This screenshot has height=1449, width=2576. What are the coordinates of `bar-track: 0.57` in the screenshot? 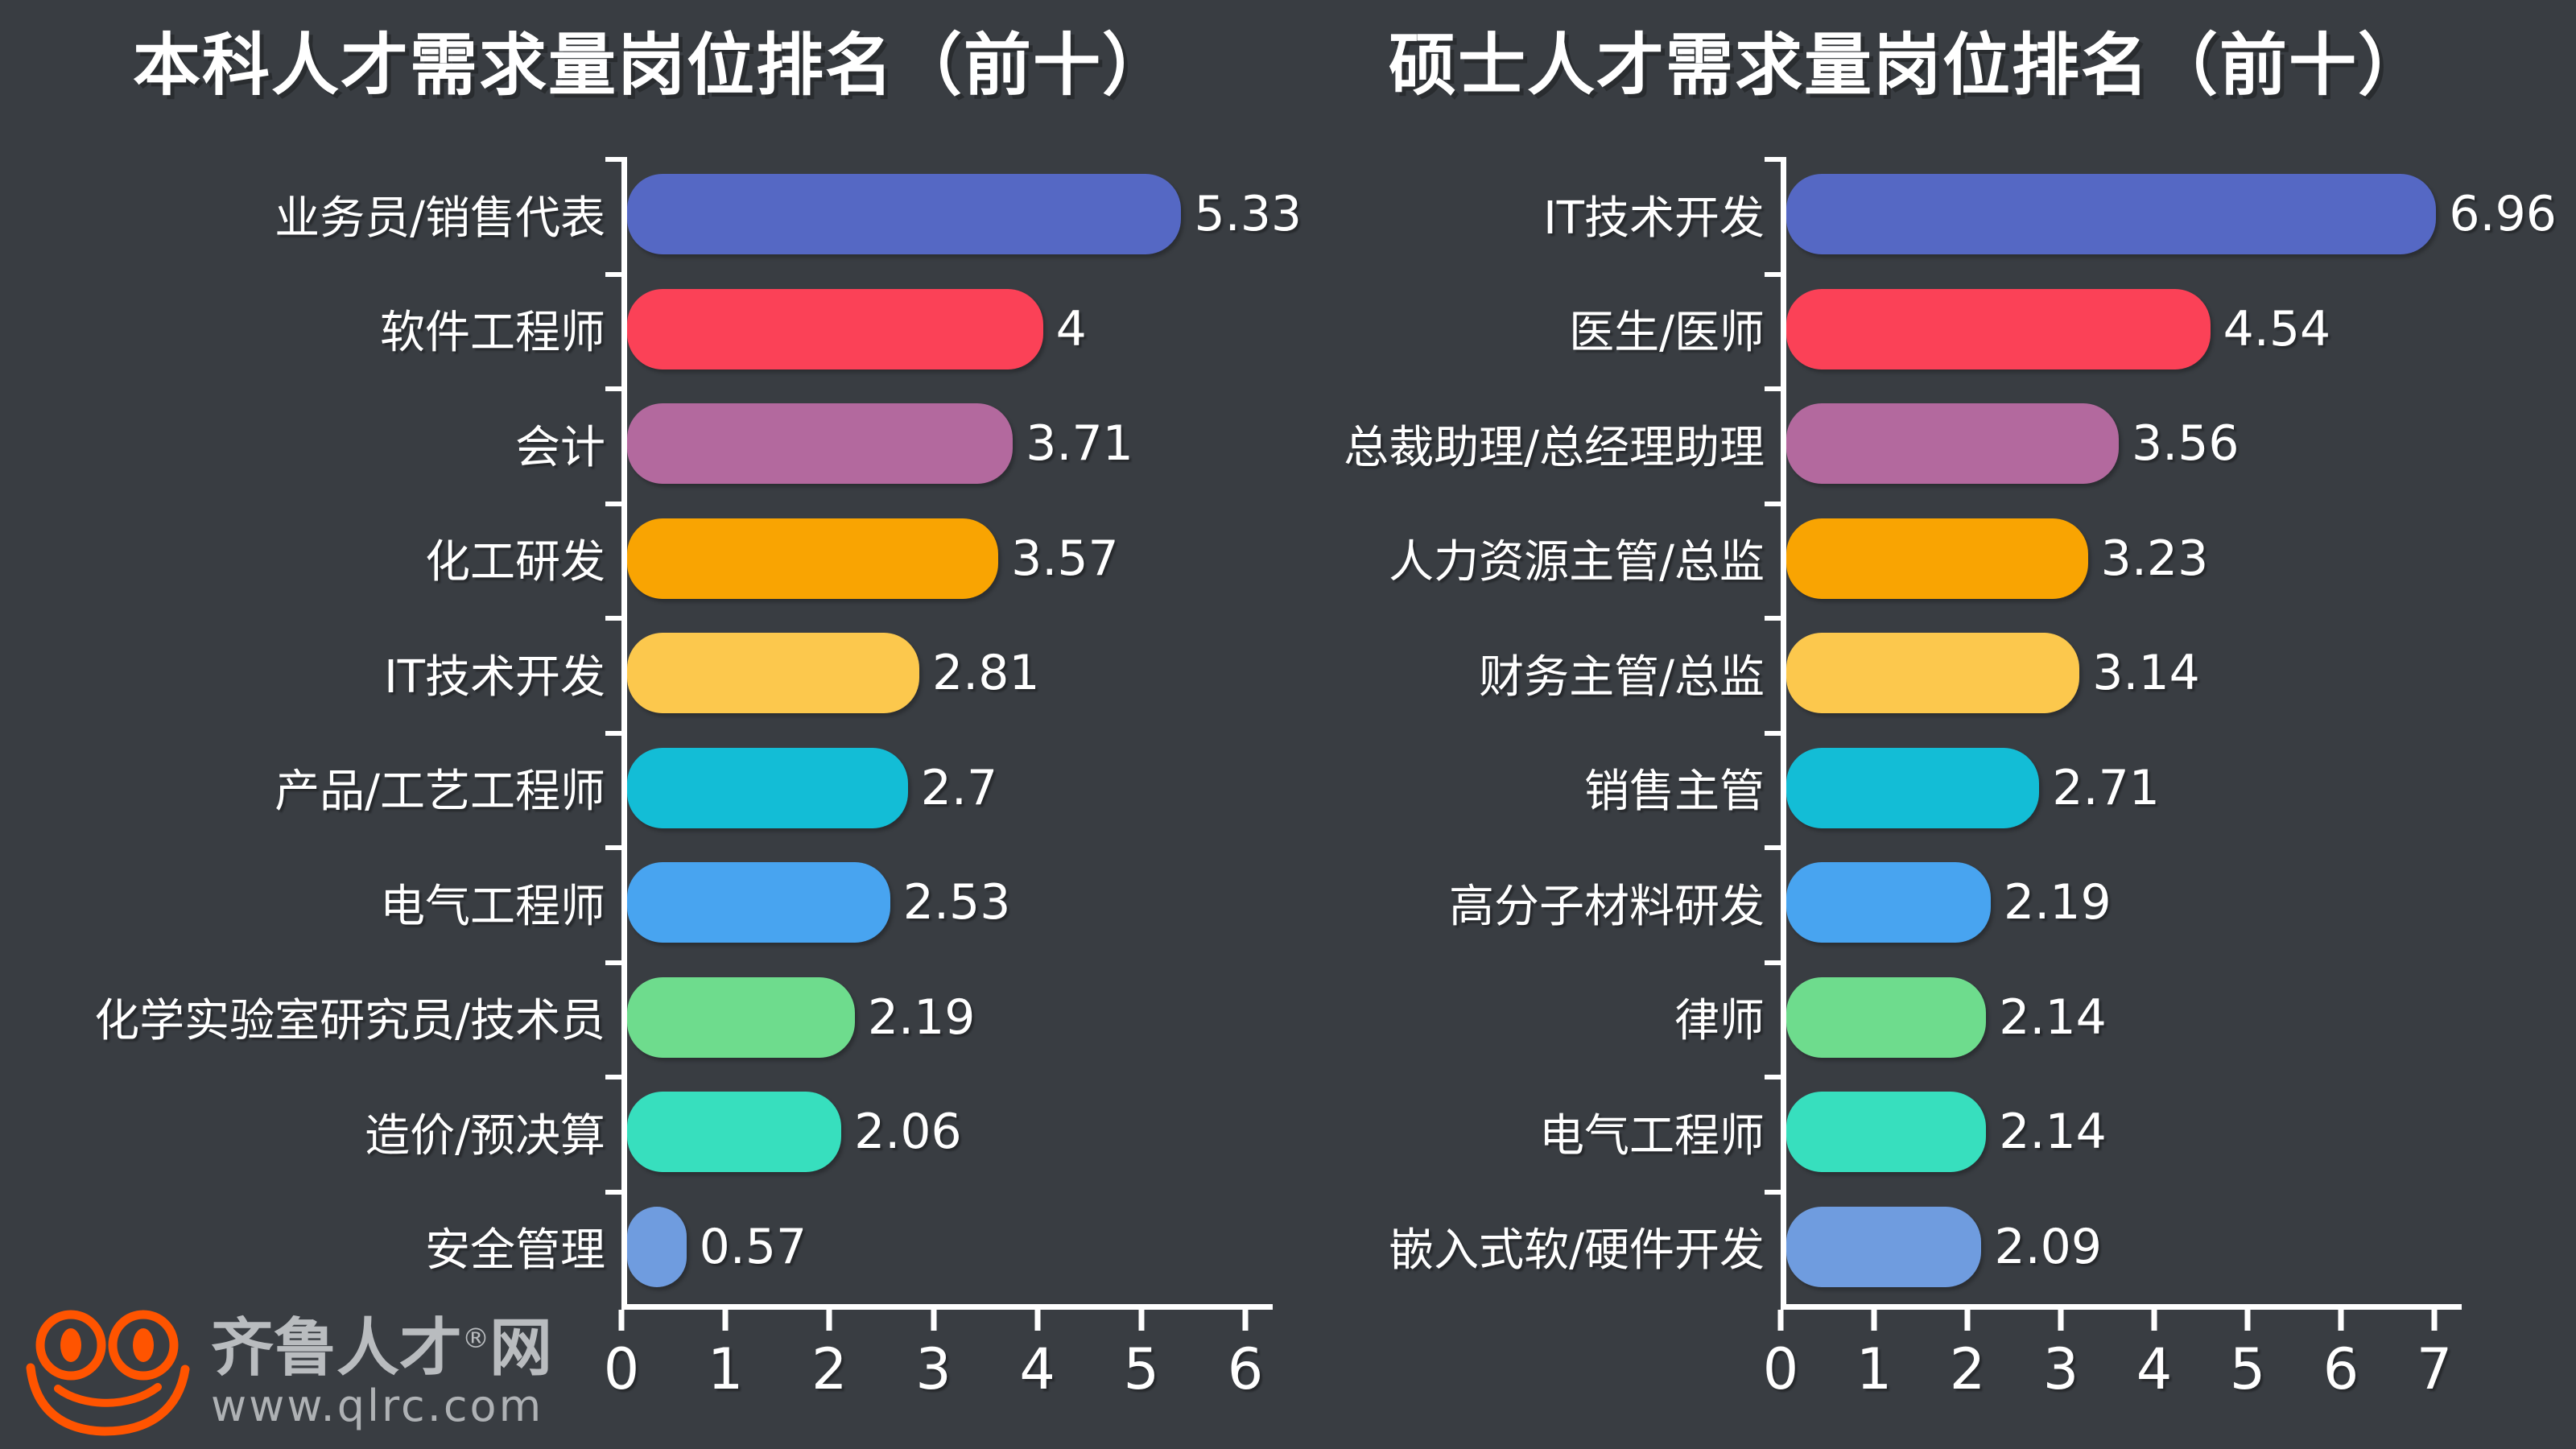 It's located at (939, 1247).